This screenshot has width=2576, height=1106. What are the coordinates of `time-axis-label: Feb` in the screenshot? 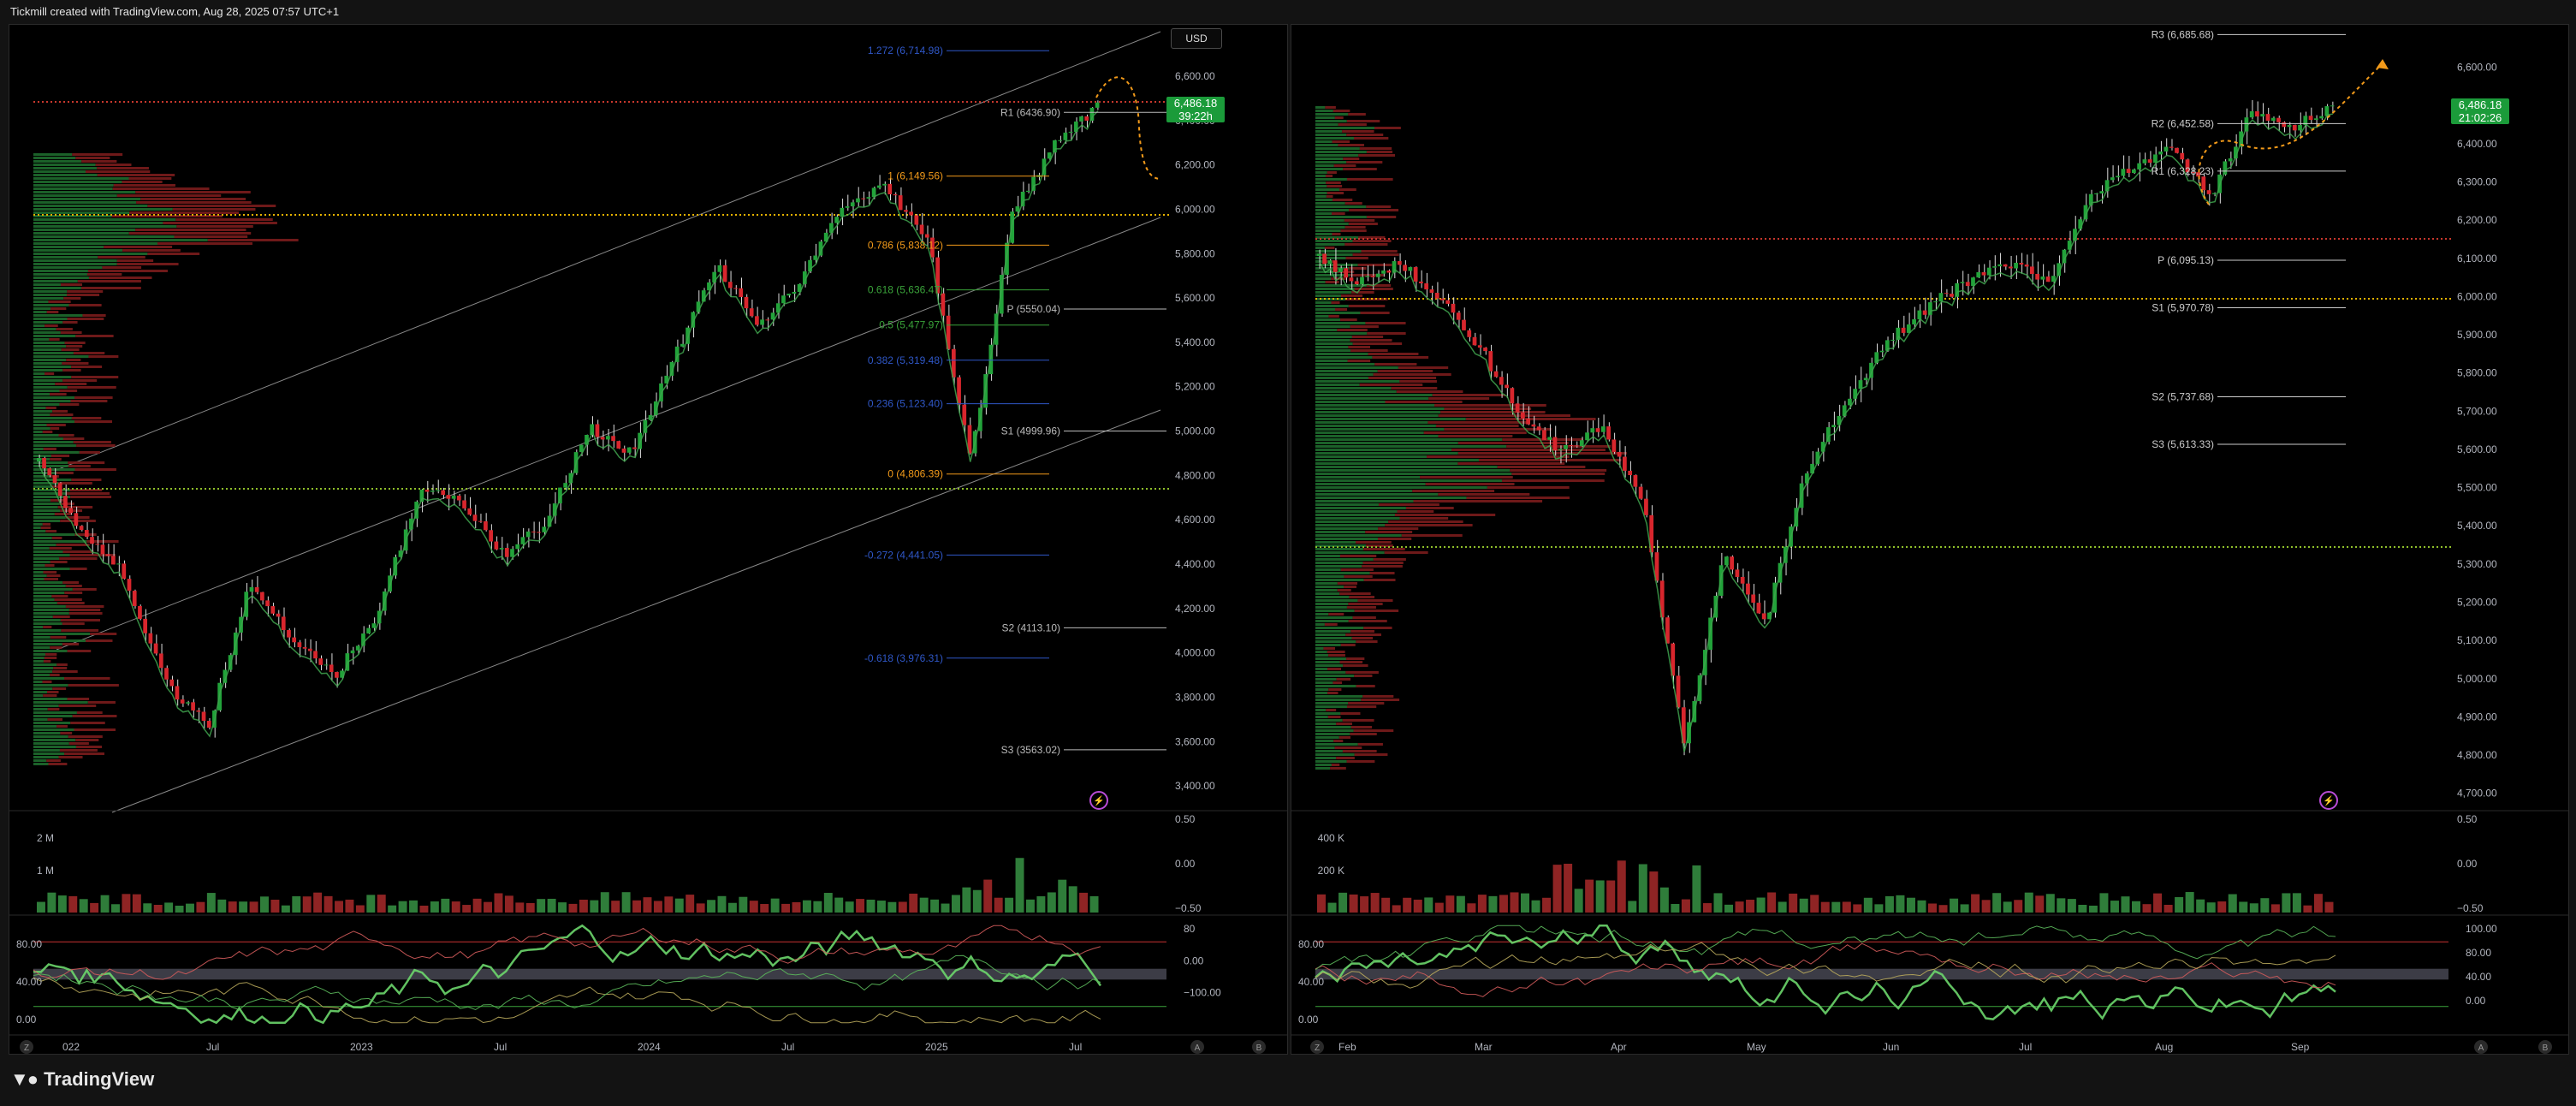 It's located at (1347, 1047).